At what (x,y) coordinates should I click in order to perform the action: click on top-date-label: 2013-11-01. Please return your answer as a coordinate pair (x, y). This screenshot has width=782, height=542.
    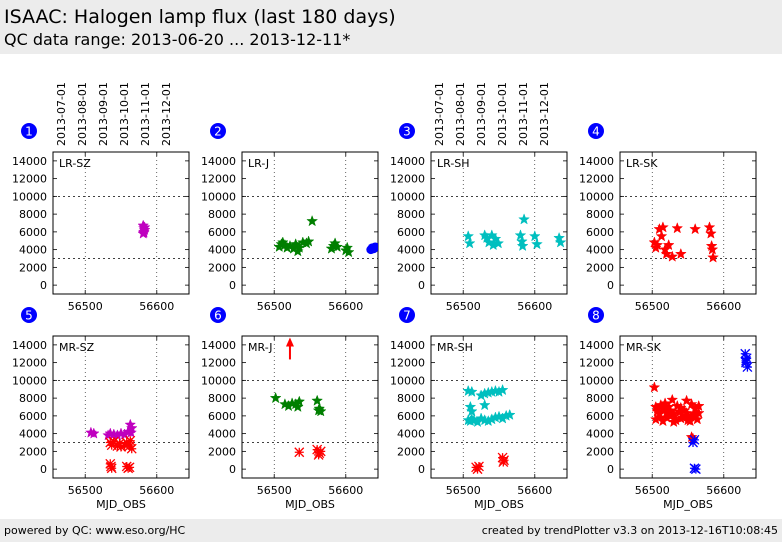
    Looking at the image, I should click on (145, 114).